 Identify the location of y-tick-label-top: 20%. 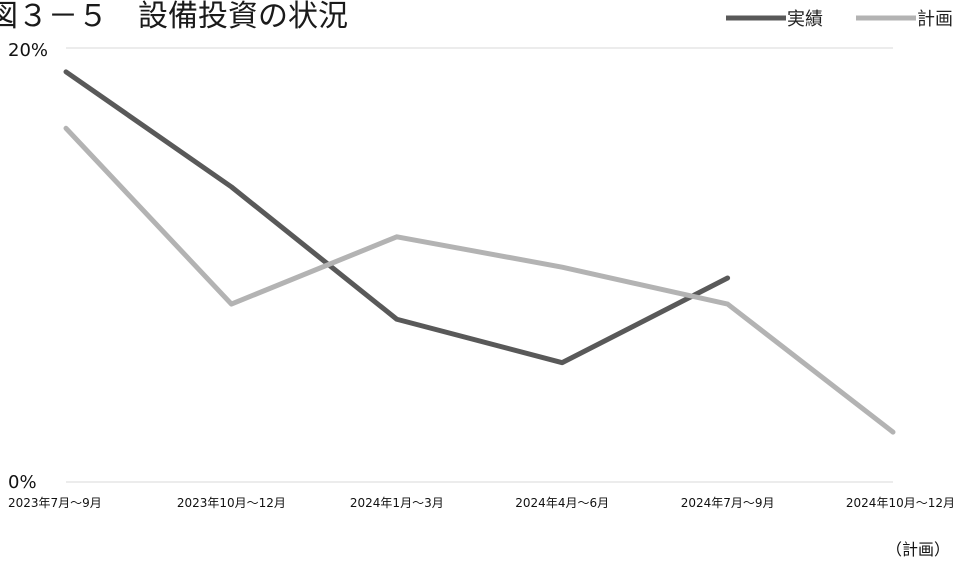
(28, 50).